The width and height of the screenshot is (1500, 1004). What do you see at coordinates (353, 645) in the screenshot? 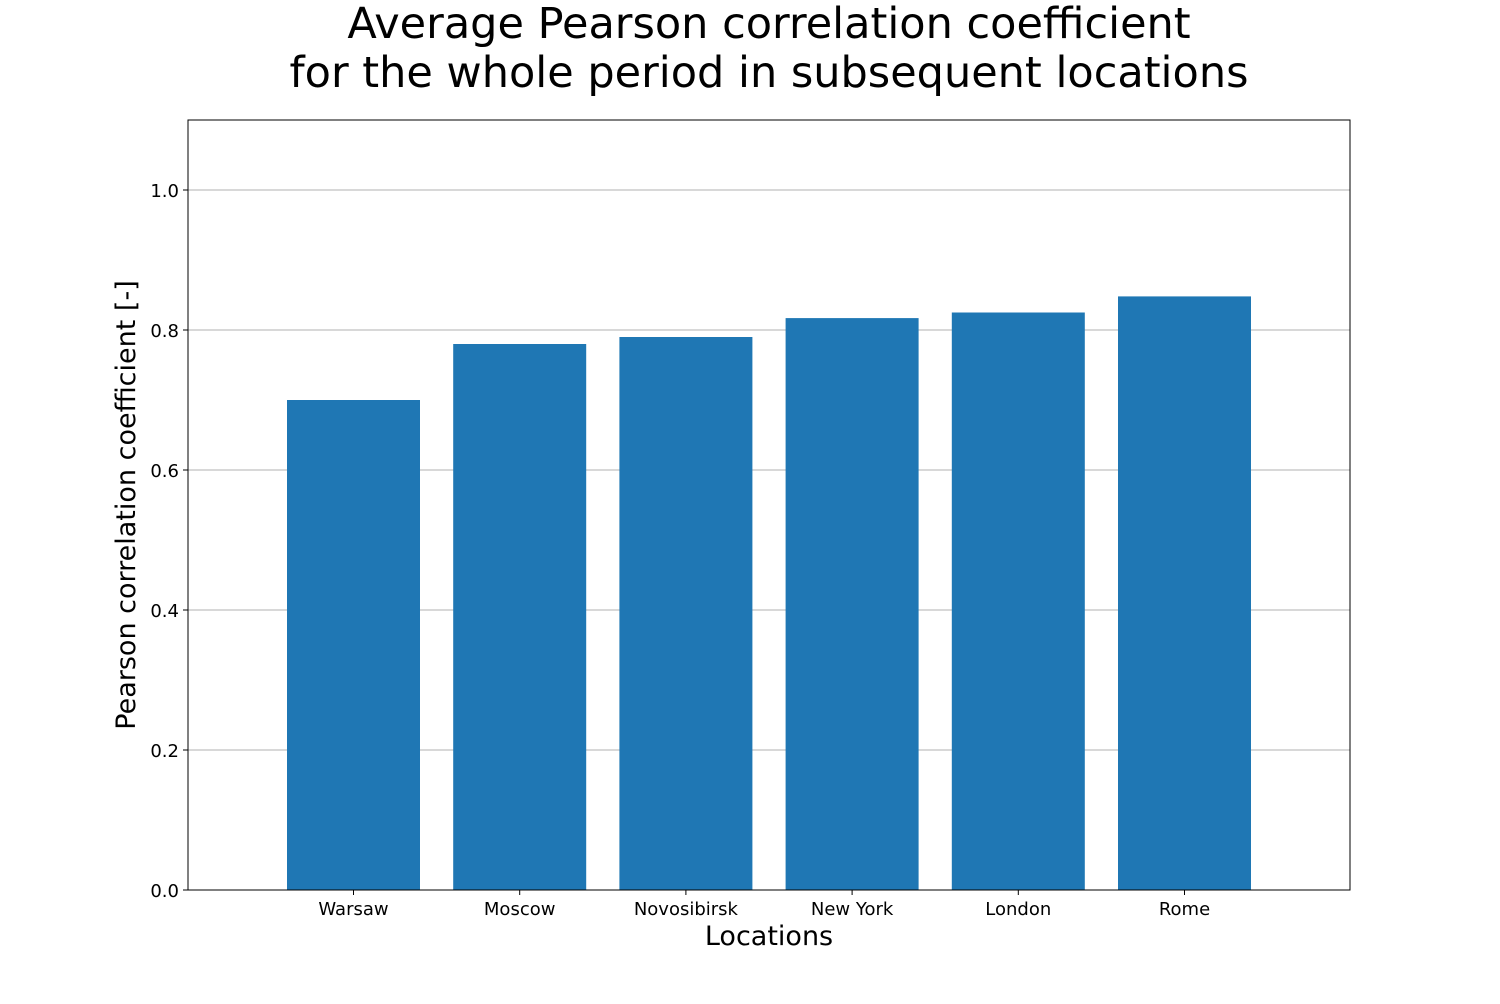
I see `bar-warsaw` at bounding box center [353, 645].